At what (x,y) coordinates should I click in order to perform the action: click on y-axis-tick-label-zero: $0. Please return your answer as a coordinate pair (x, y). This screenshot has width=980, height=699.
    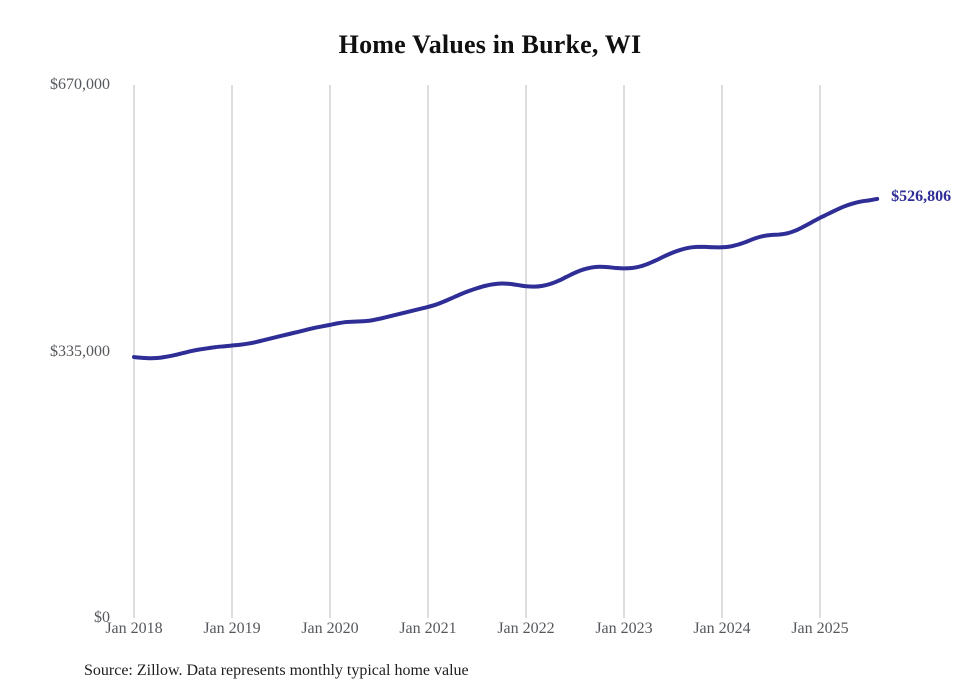
    Looking at the image, I should click on (102, 617).